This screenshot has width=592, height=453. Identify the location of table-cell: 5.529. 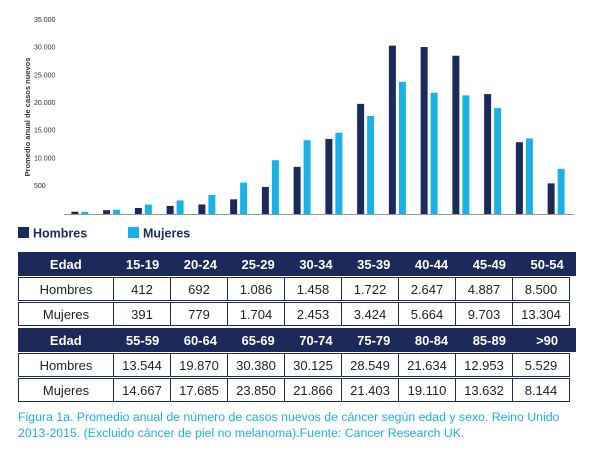
(541, 365).